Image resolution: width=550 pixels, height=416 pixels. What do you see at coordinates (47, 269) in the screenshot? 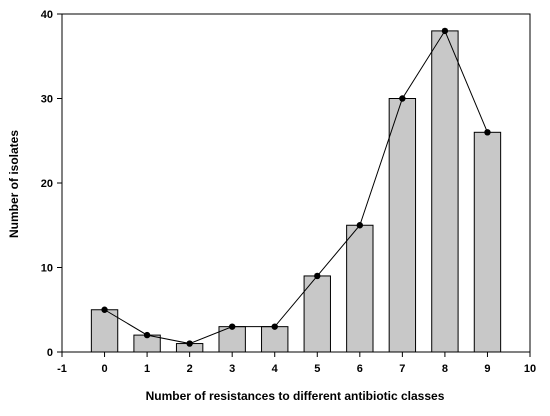
I see `y-tick-label-10: 10` at bounding box center [47, 269].